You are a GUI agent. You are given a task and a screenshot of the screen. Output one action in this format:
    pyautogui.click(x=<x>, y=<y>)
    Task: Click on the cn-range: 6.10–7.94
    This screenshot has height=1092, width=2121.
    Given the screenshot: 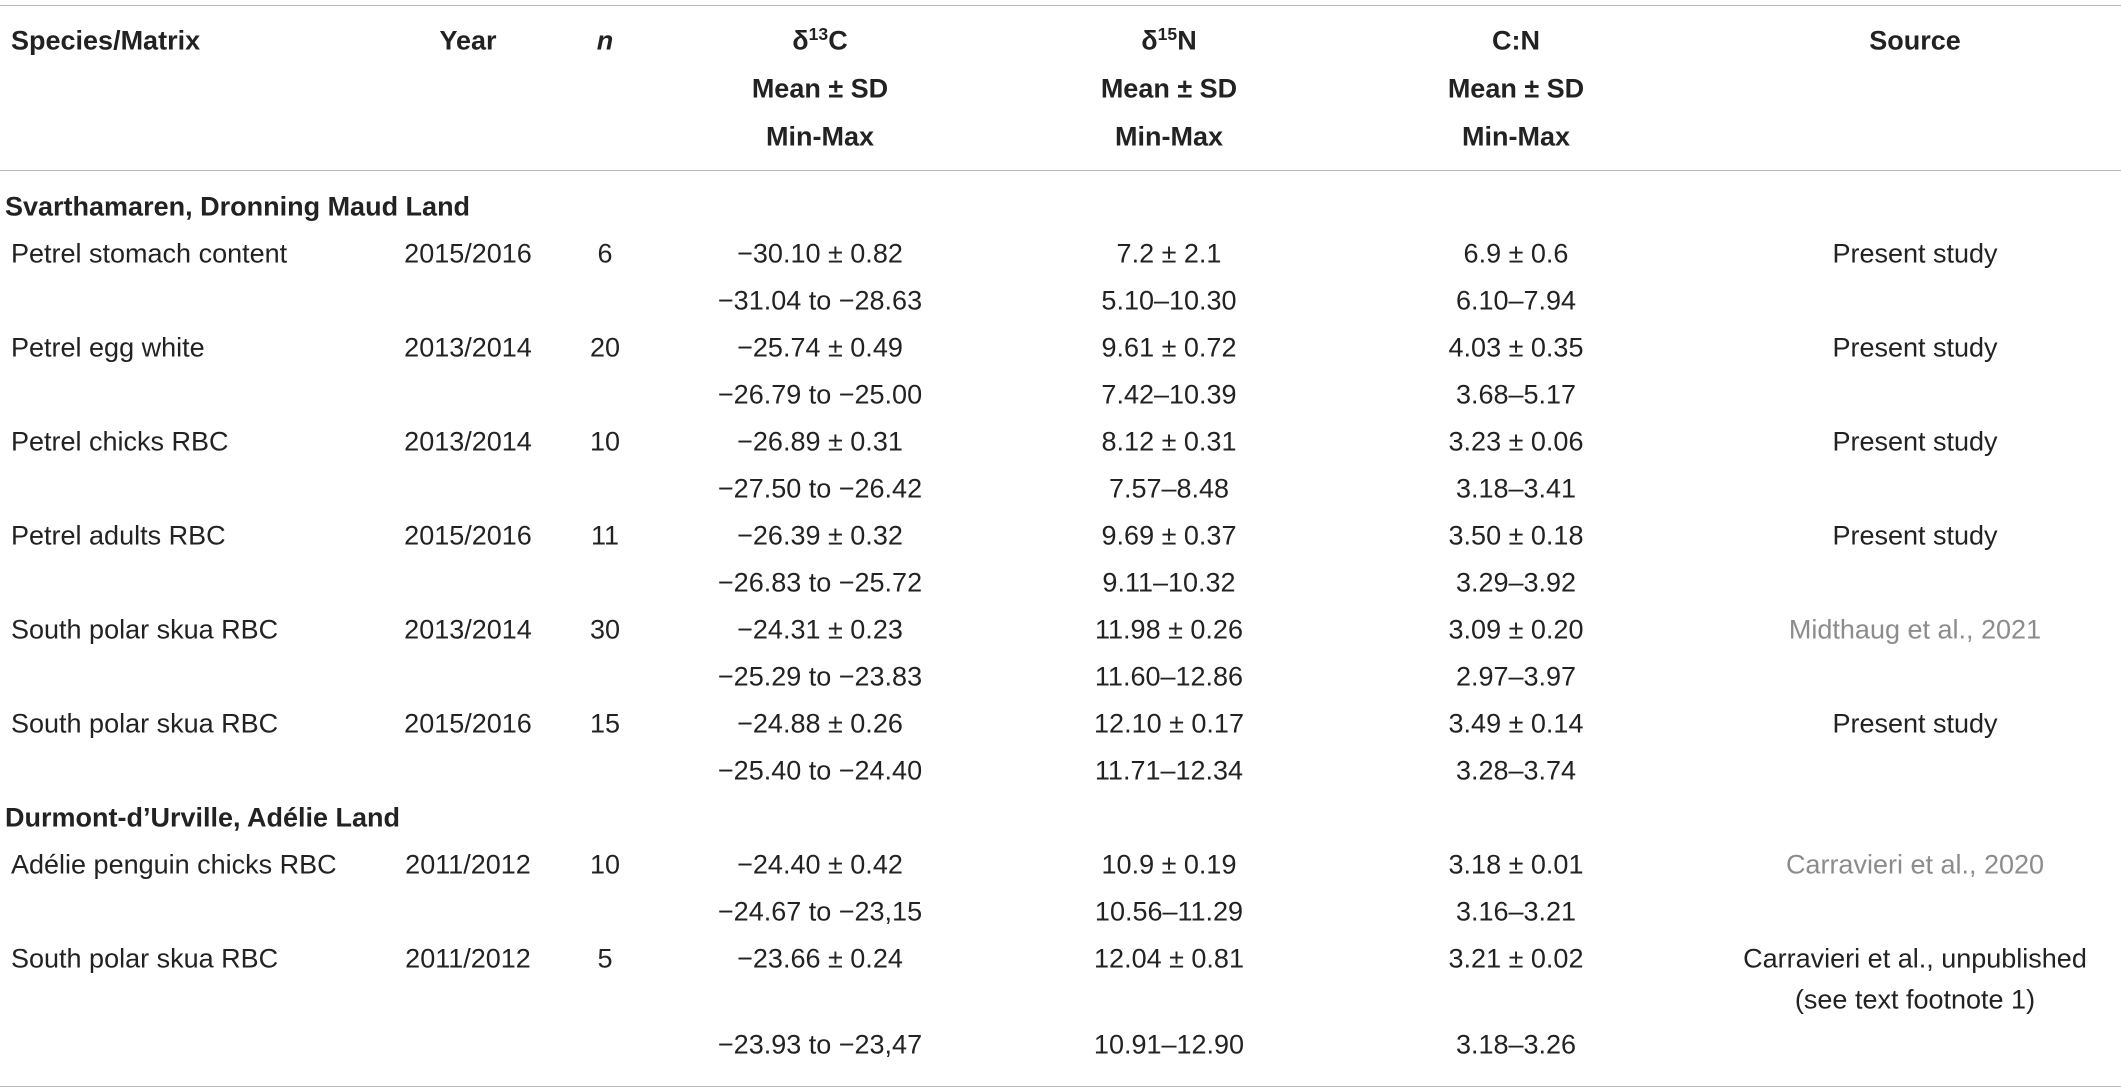 What is the action you would take?
    pyautogui.click(x=1516, y=300)
    